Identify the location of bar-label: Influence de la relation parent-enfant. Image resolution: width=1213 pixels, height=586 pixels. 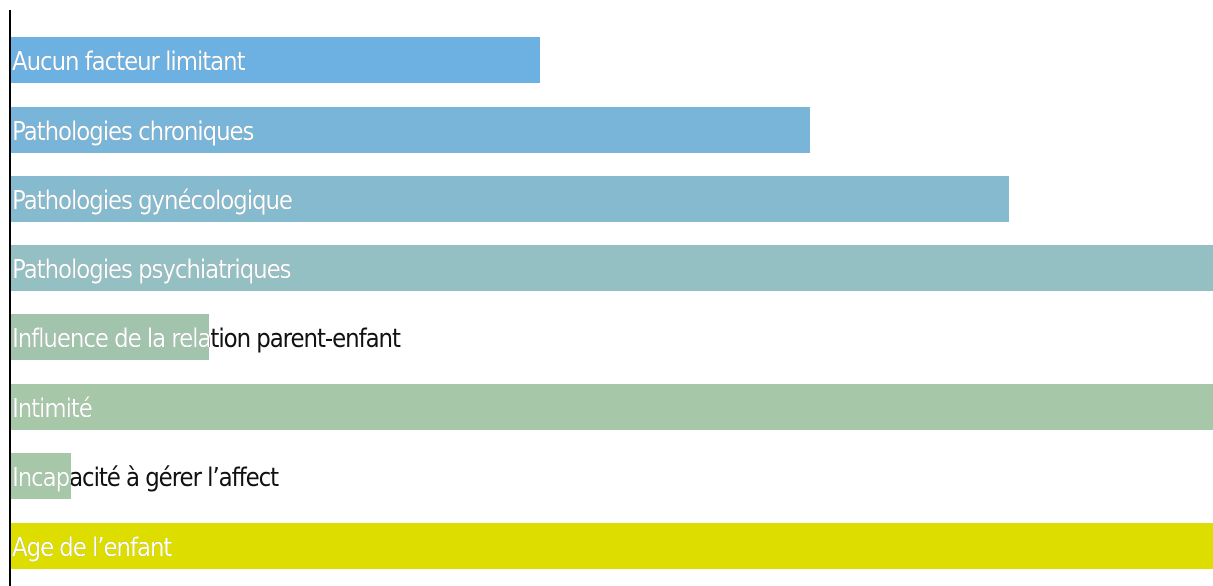
(206, 339).